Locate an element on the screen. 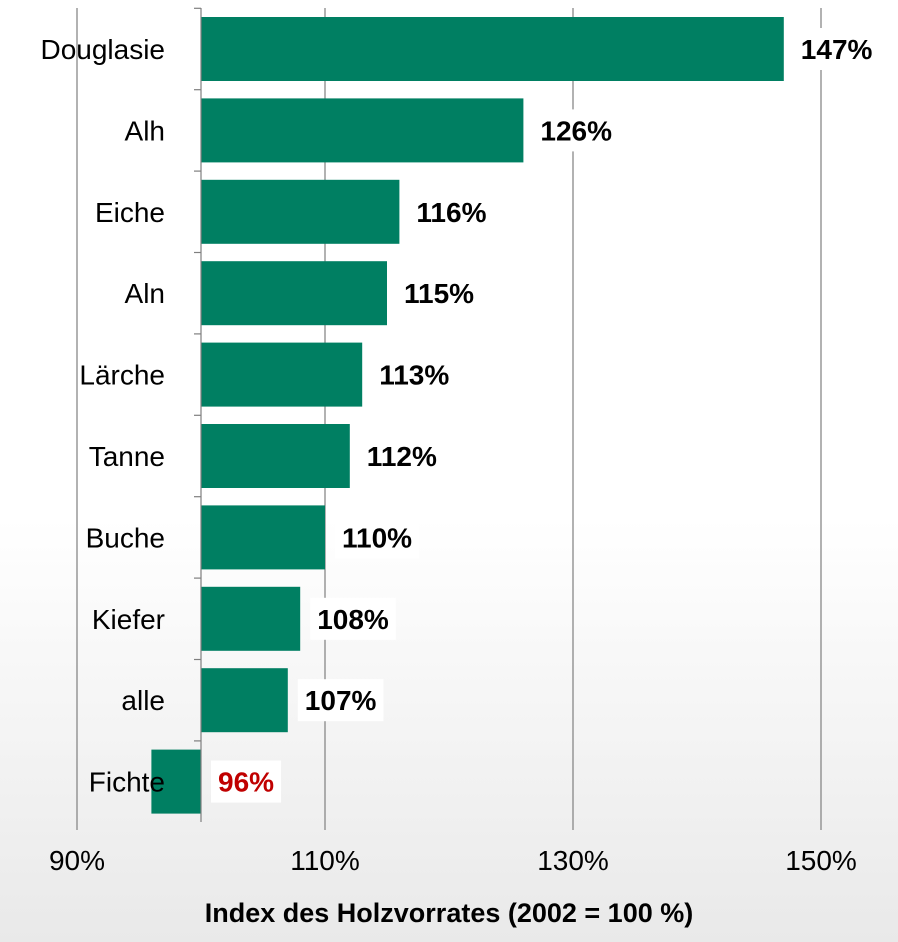 This screenshot has height=942, width=898. data-label-kiefer: 108% is located at coordinates (353, 618).